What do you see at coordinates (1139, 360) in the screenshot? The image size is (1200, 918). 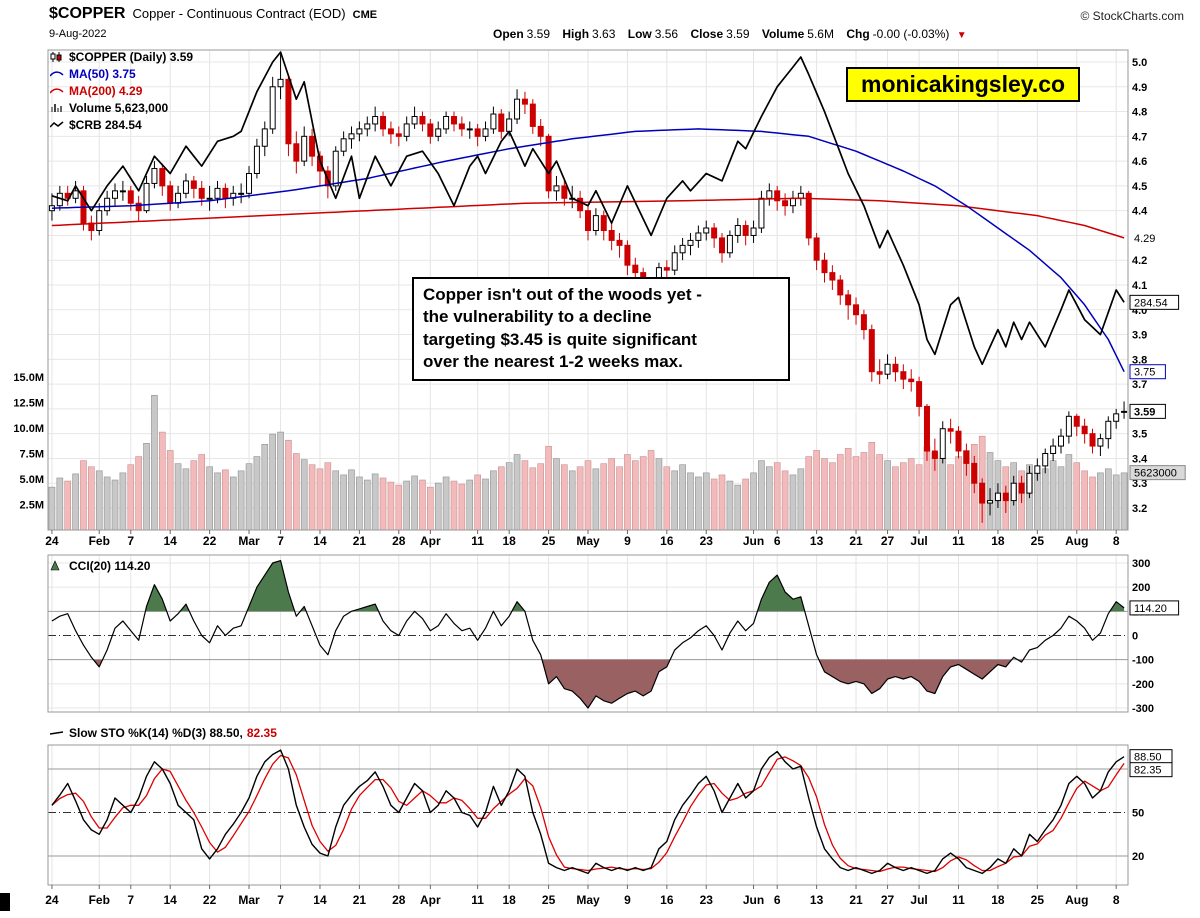 I see `svg-text: 3.8` at bounding box center [1139, 360].